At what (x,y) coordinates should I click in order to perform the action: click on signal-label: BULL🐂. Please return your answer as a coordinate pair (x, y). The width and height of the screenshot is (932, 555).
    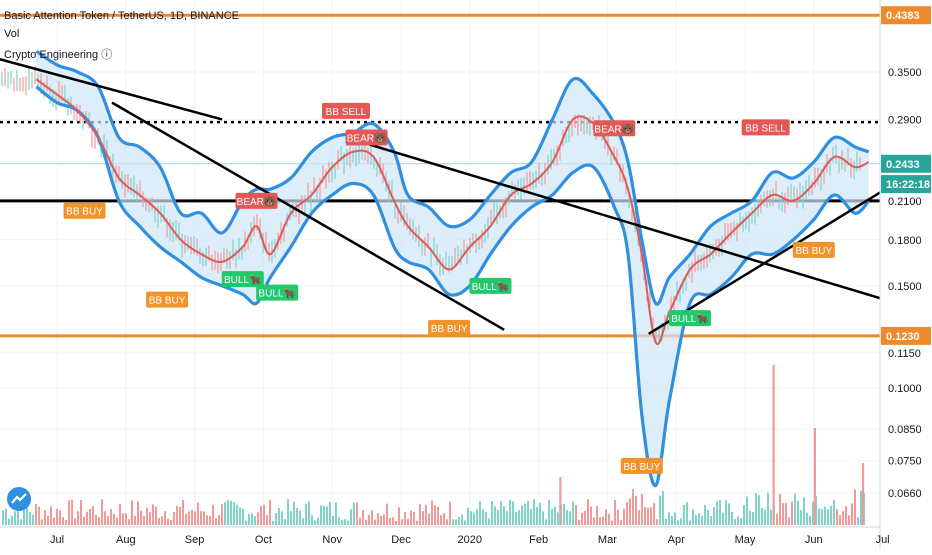
    Looking at the image, I should click on (689, 319).